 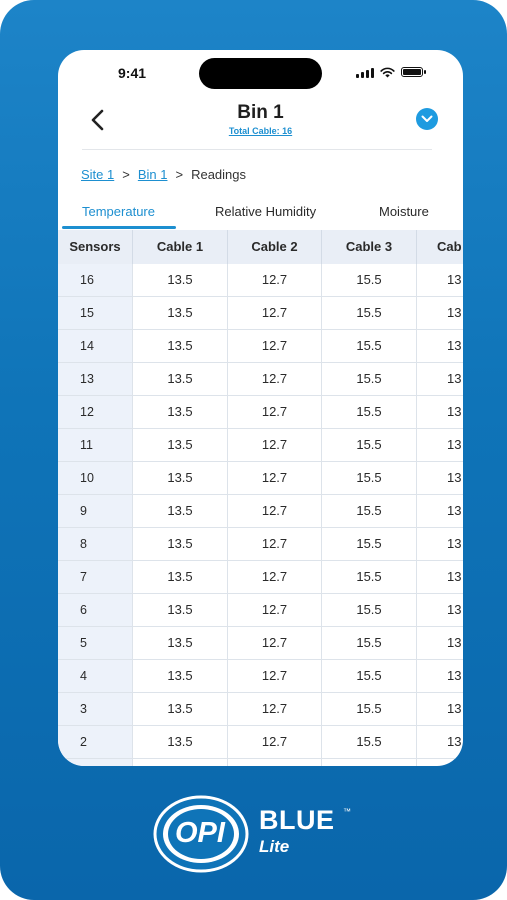 I want to click on tab-temperature: Temperature, so click(x=118, y=211).